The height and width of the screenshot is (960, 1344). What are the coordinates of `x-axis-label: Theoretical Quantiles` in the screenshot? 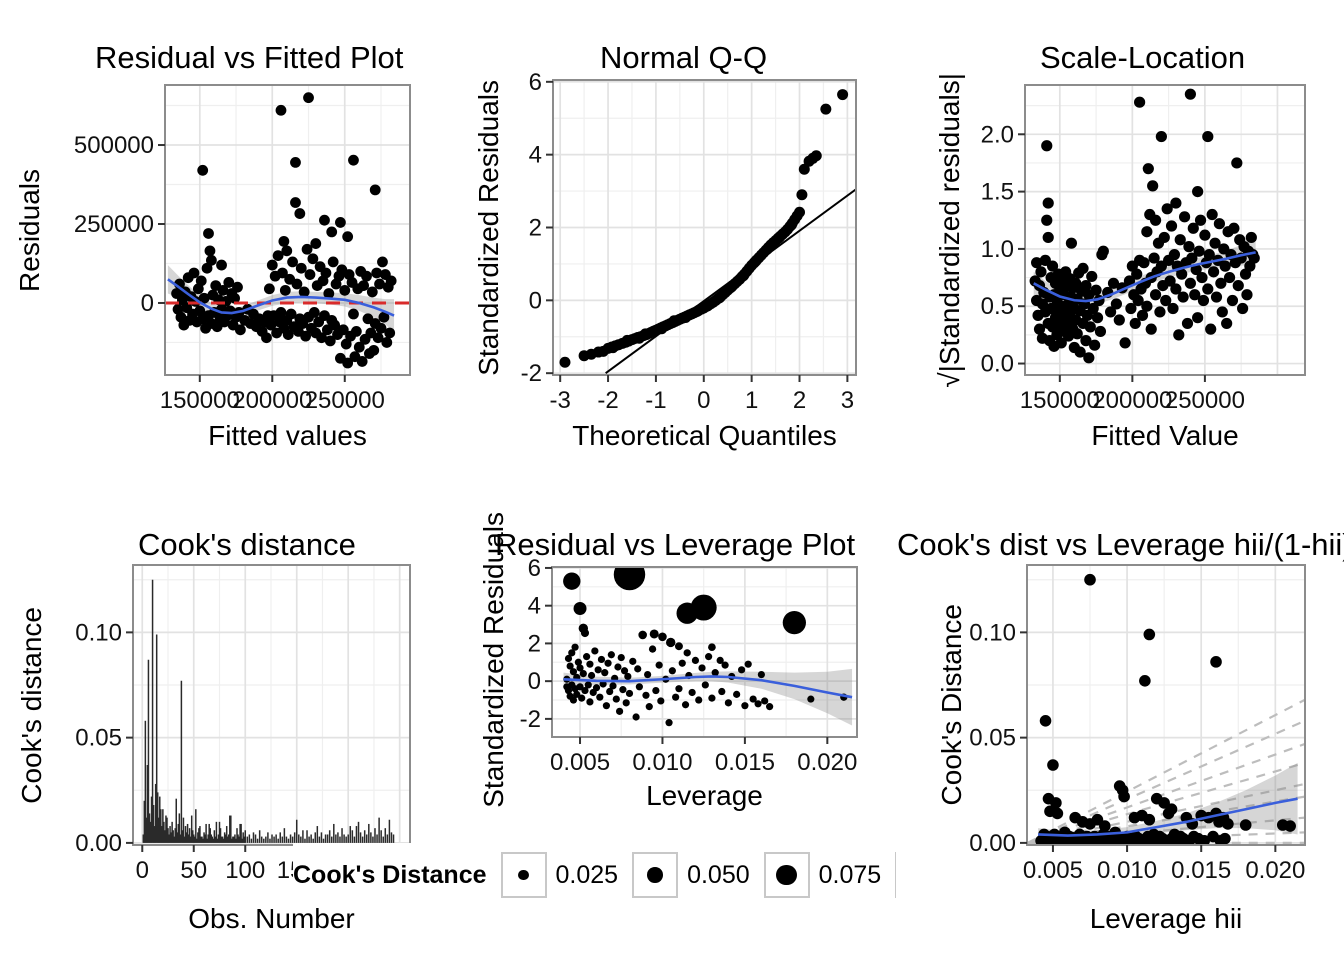 It's located at (704, 435).